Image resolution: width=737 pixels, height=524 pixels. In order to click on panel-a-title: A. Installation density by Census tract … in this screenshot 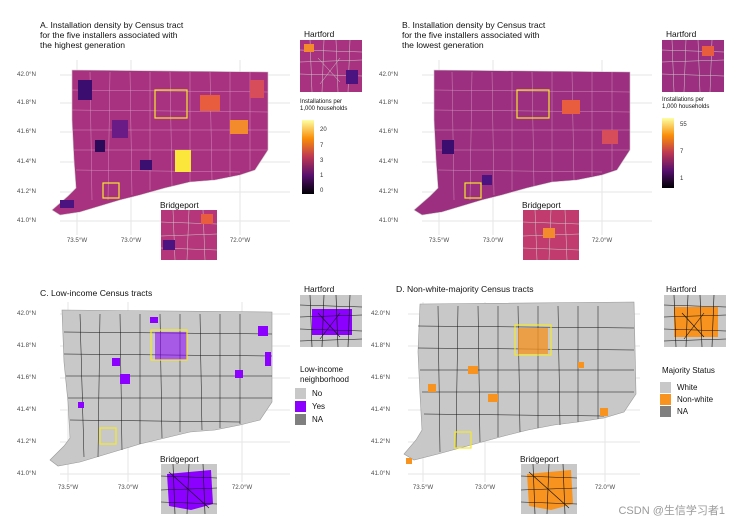, I will do `click(112, 35)`.